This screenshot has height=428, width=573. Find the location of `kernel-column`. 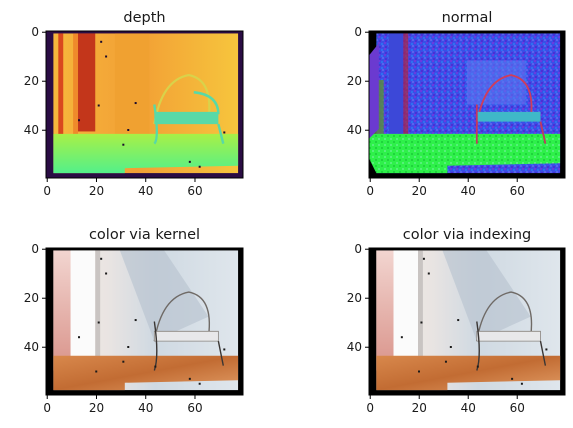

kernel-column is located at coordinates (83, 304).